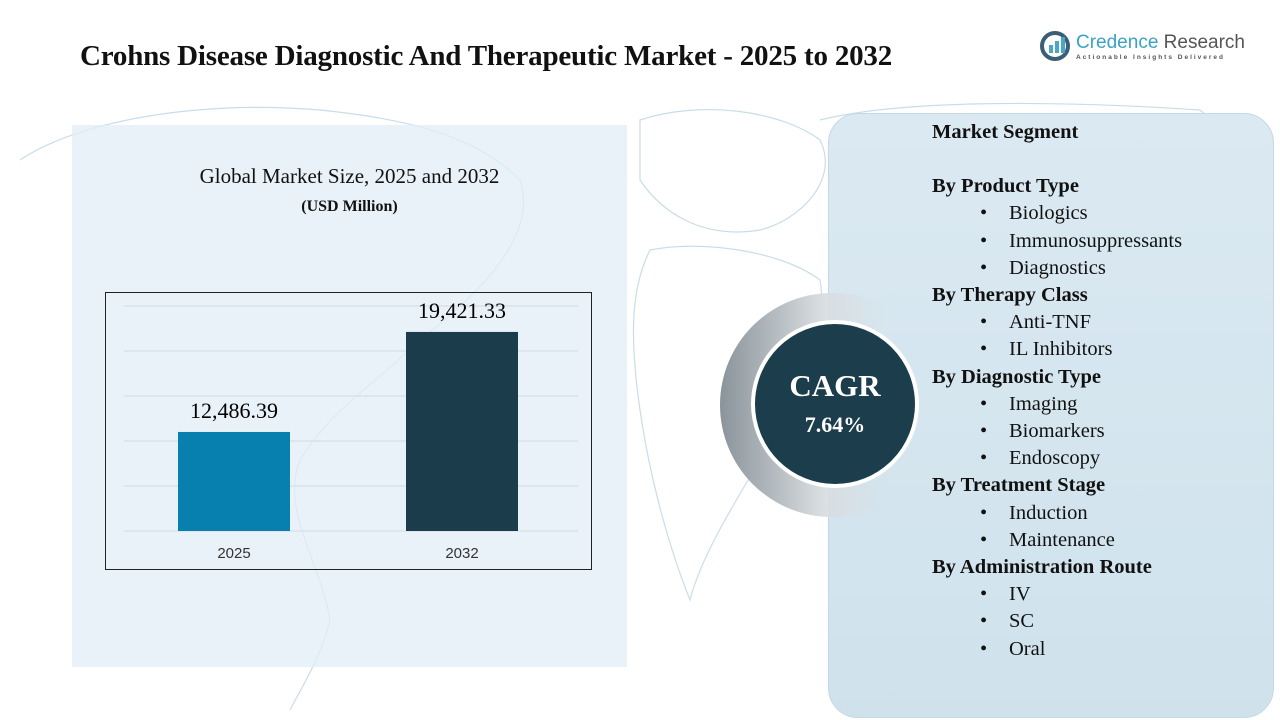  Describe the element at coordinates (1005, 132) in the screenshot. I see `segment-heading: Market Segment` at that location.